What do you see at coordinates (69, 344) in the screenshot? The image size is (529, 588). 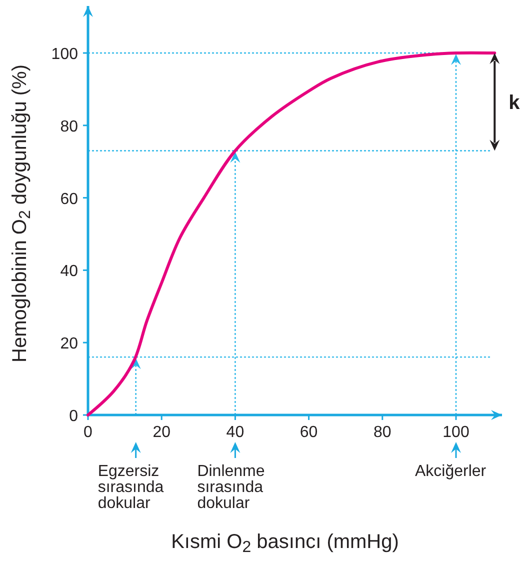 I see `y-tick-label: 20` at bounding box center [69, 344].